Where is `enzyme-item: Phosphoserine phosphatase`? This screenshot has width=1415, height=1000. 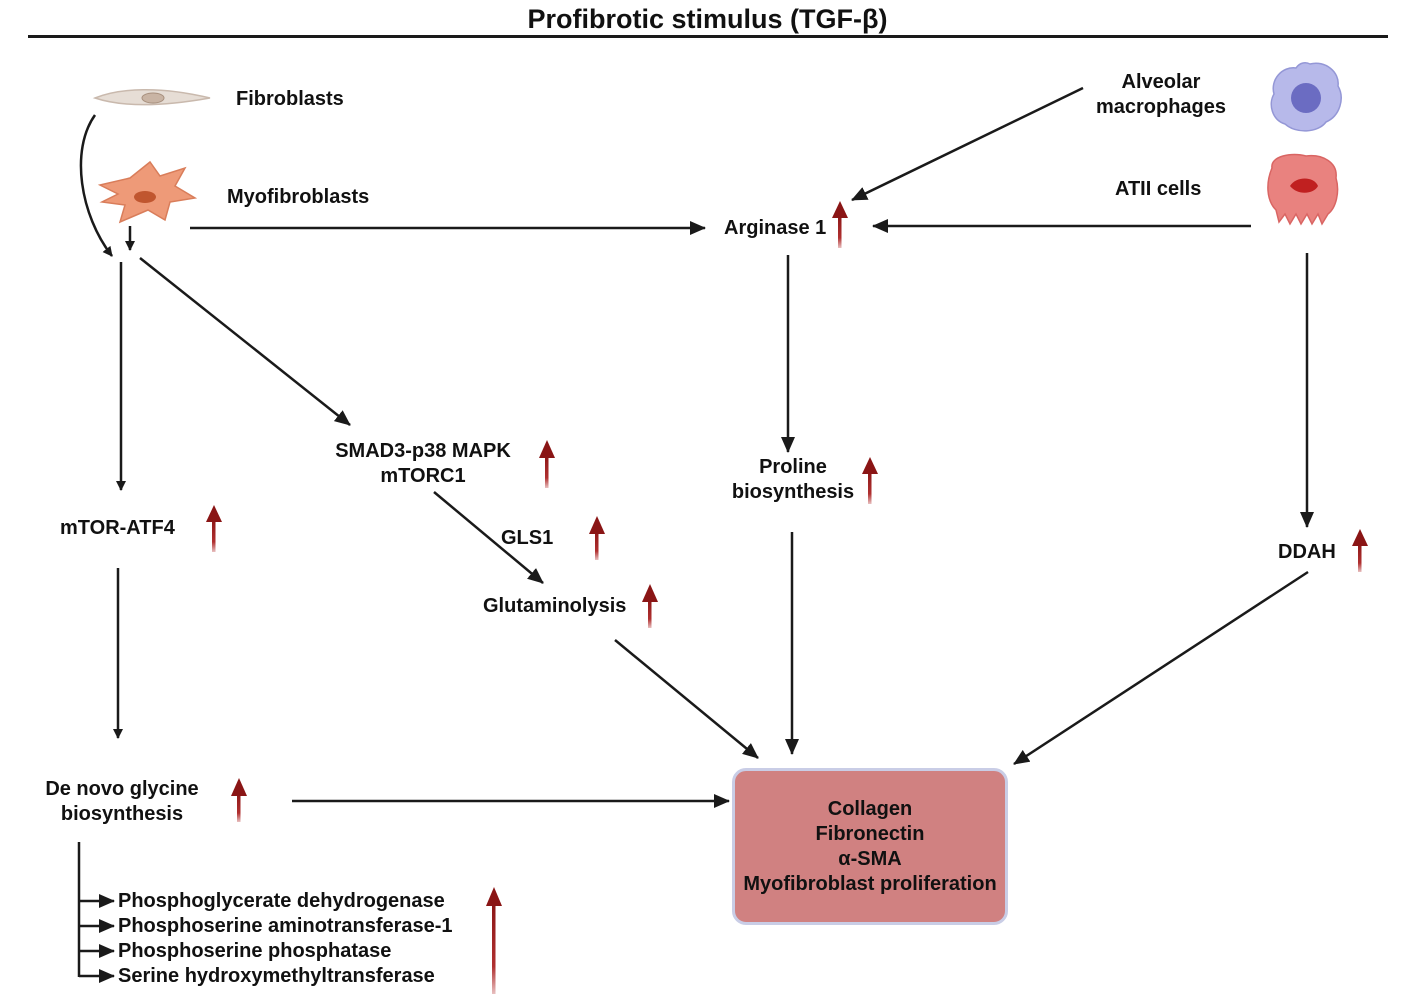 enzyme-item: Phosphoserine phosphatase is located at coordinates (255, 951).